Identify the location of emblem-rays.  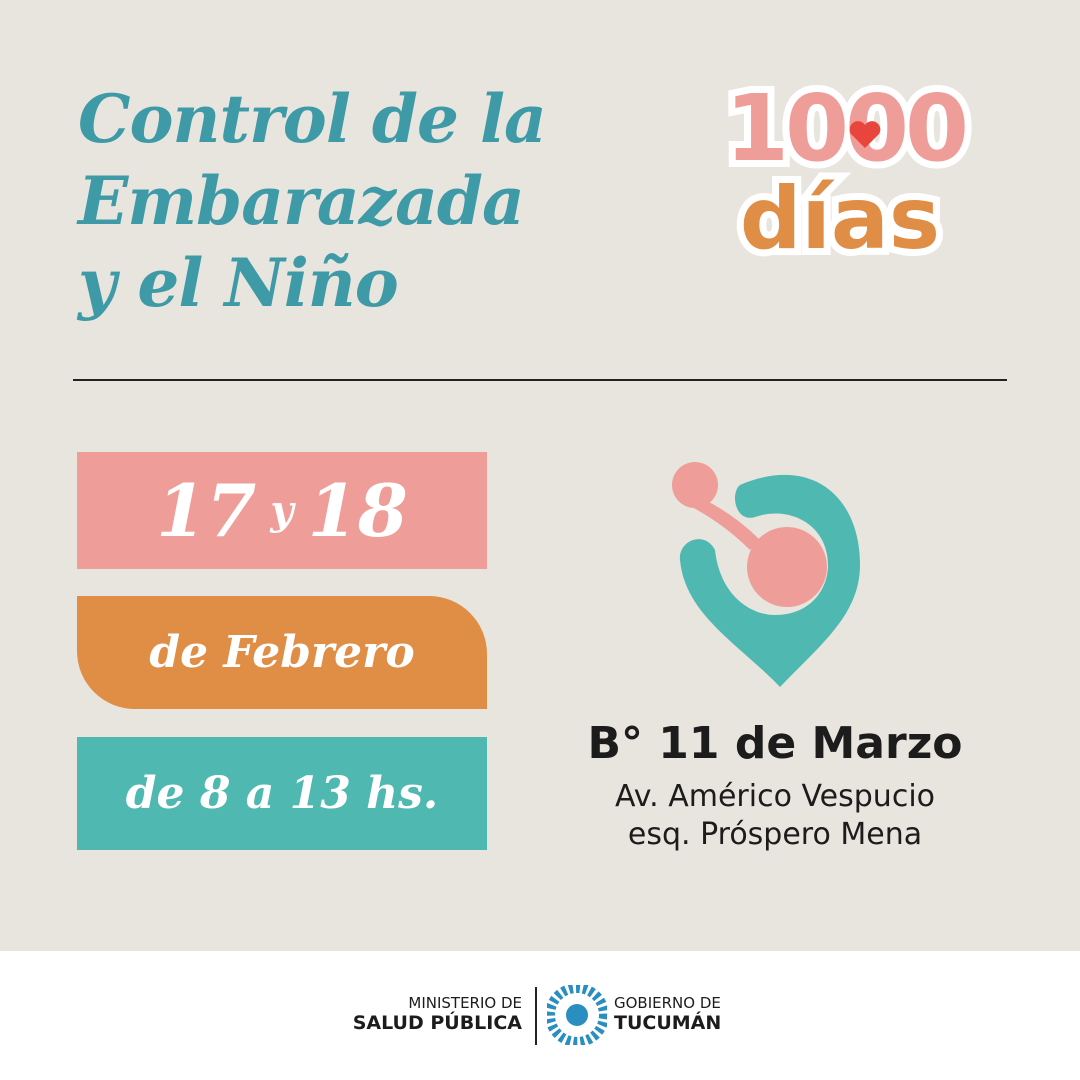
(577, 1015).